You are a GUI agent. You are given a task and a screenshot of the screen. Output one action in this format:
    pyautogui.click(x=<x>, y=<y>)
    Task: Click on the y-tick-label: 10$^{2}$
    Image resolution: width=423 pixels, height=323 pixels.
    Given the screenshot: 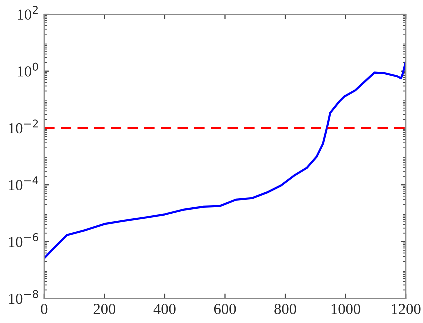 What is the action you would take?
    pyautogui.click(x=28, y=13)
    